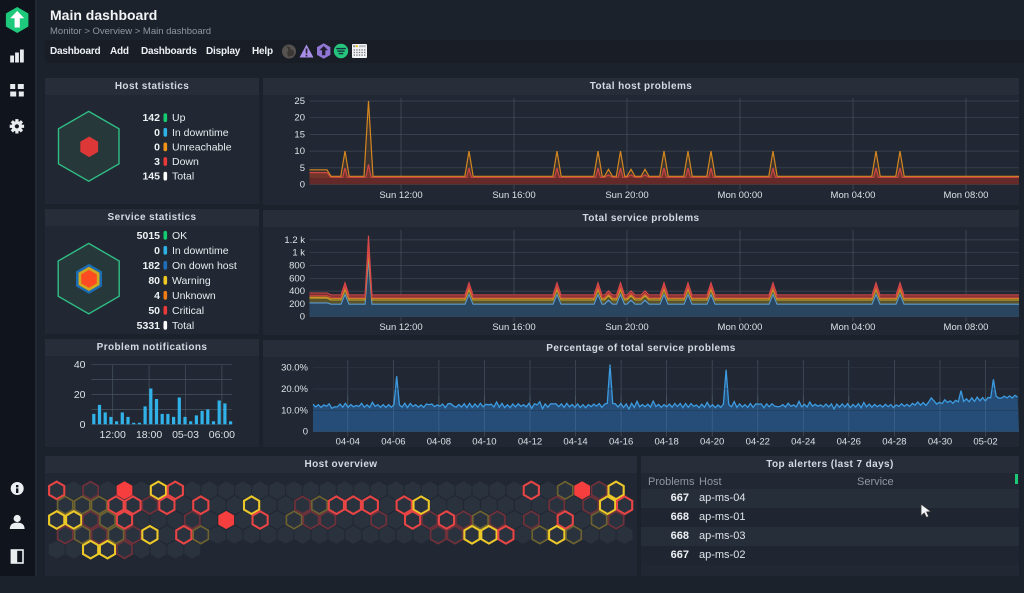  I want to click on svg-text: 3, so click(157, 162).